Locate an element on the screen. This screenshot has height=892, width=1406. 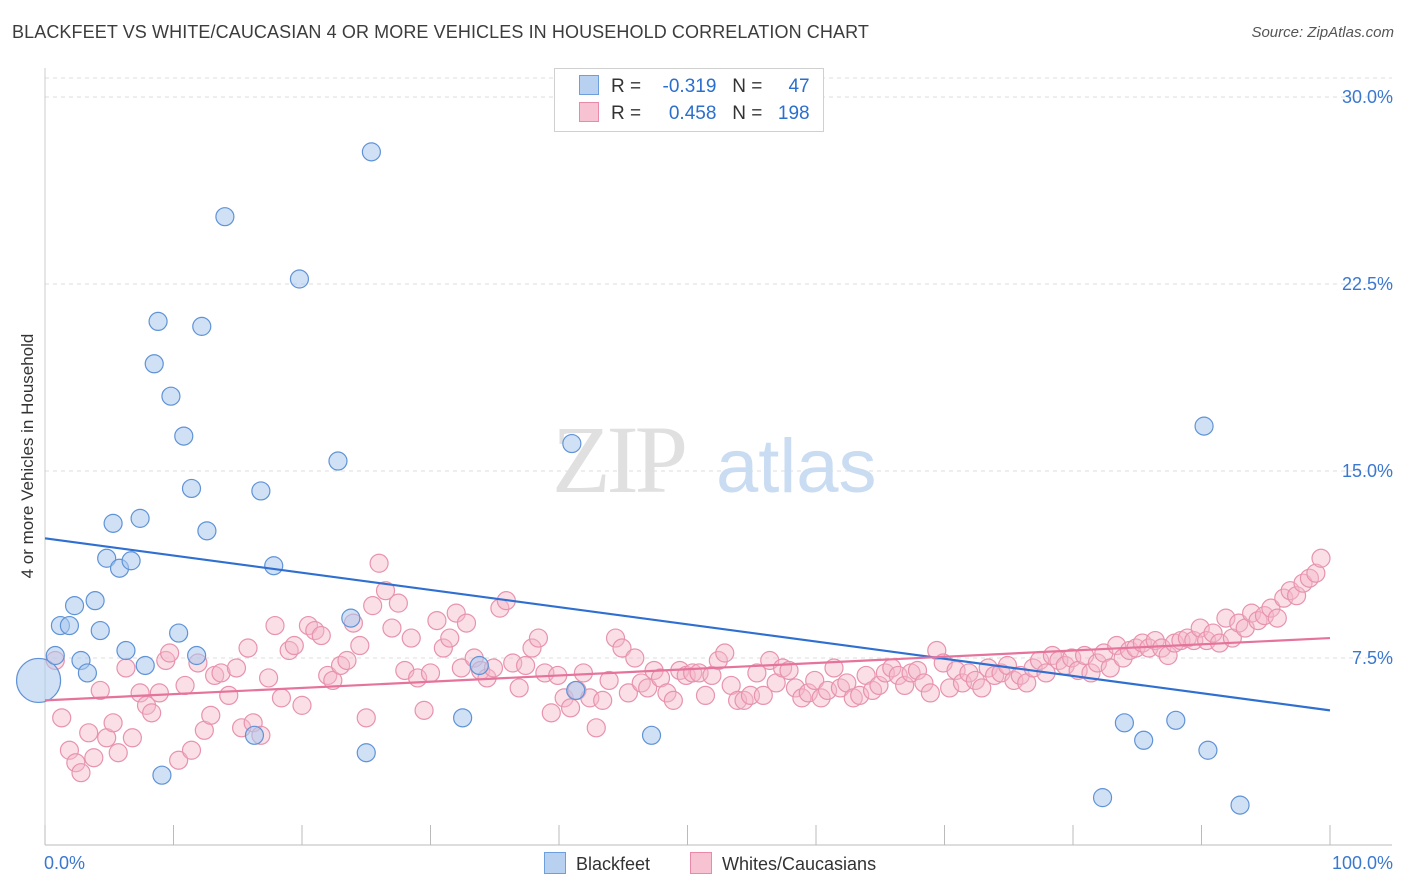
legend-swatch-blackfeet is located at coordinates (589, 85).